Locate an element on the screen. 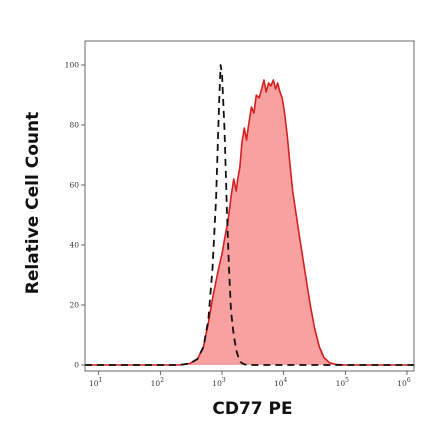  y-tick-label: 80 is located at coordinates (74, 125).